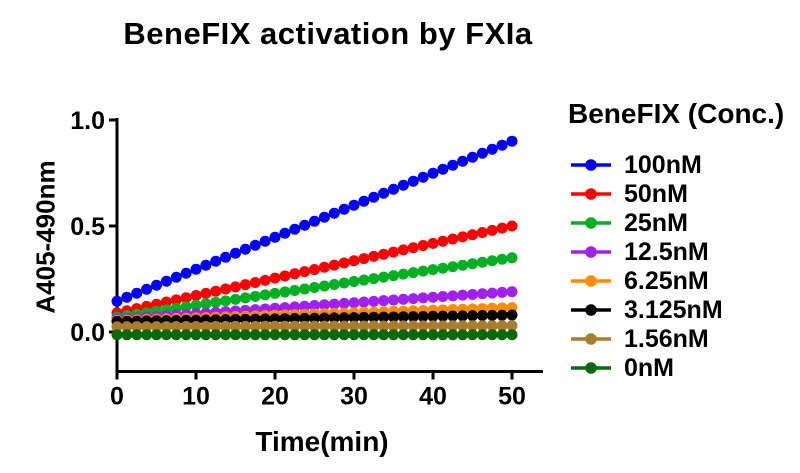 The height and width of the screenshot is (473, 800). What do you see at coordinates (87, 121) in the screenshot?
I see `y-tick-label: 1.0` at bounding box center [87, 121].